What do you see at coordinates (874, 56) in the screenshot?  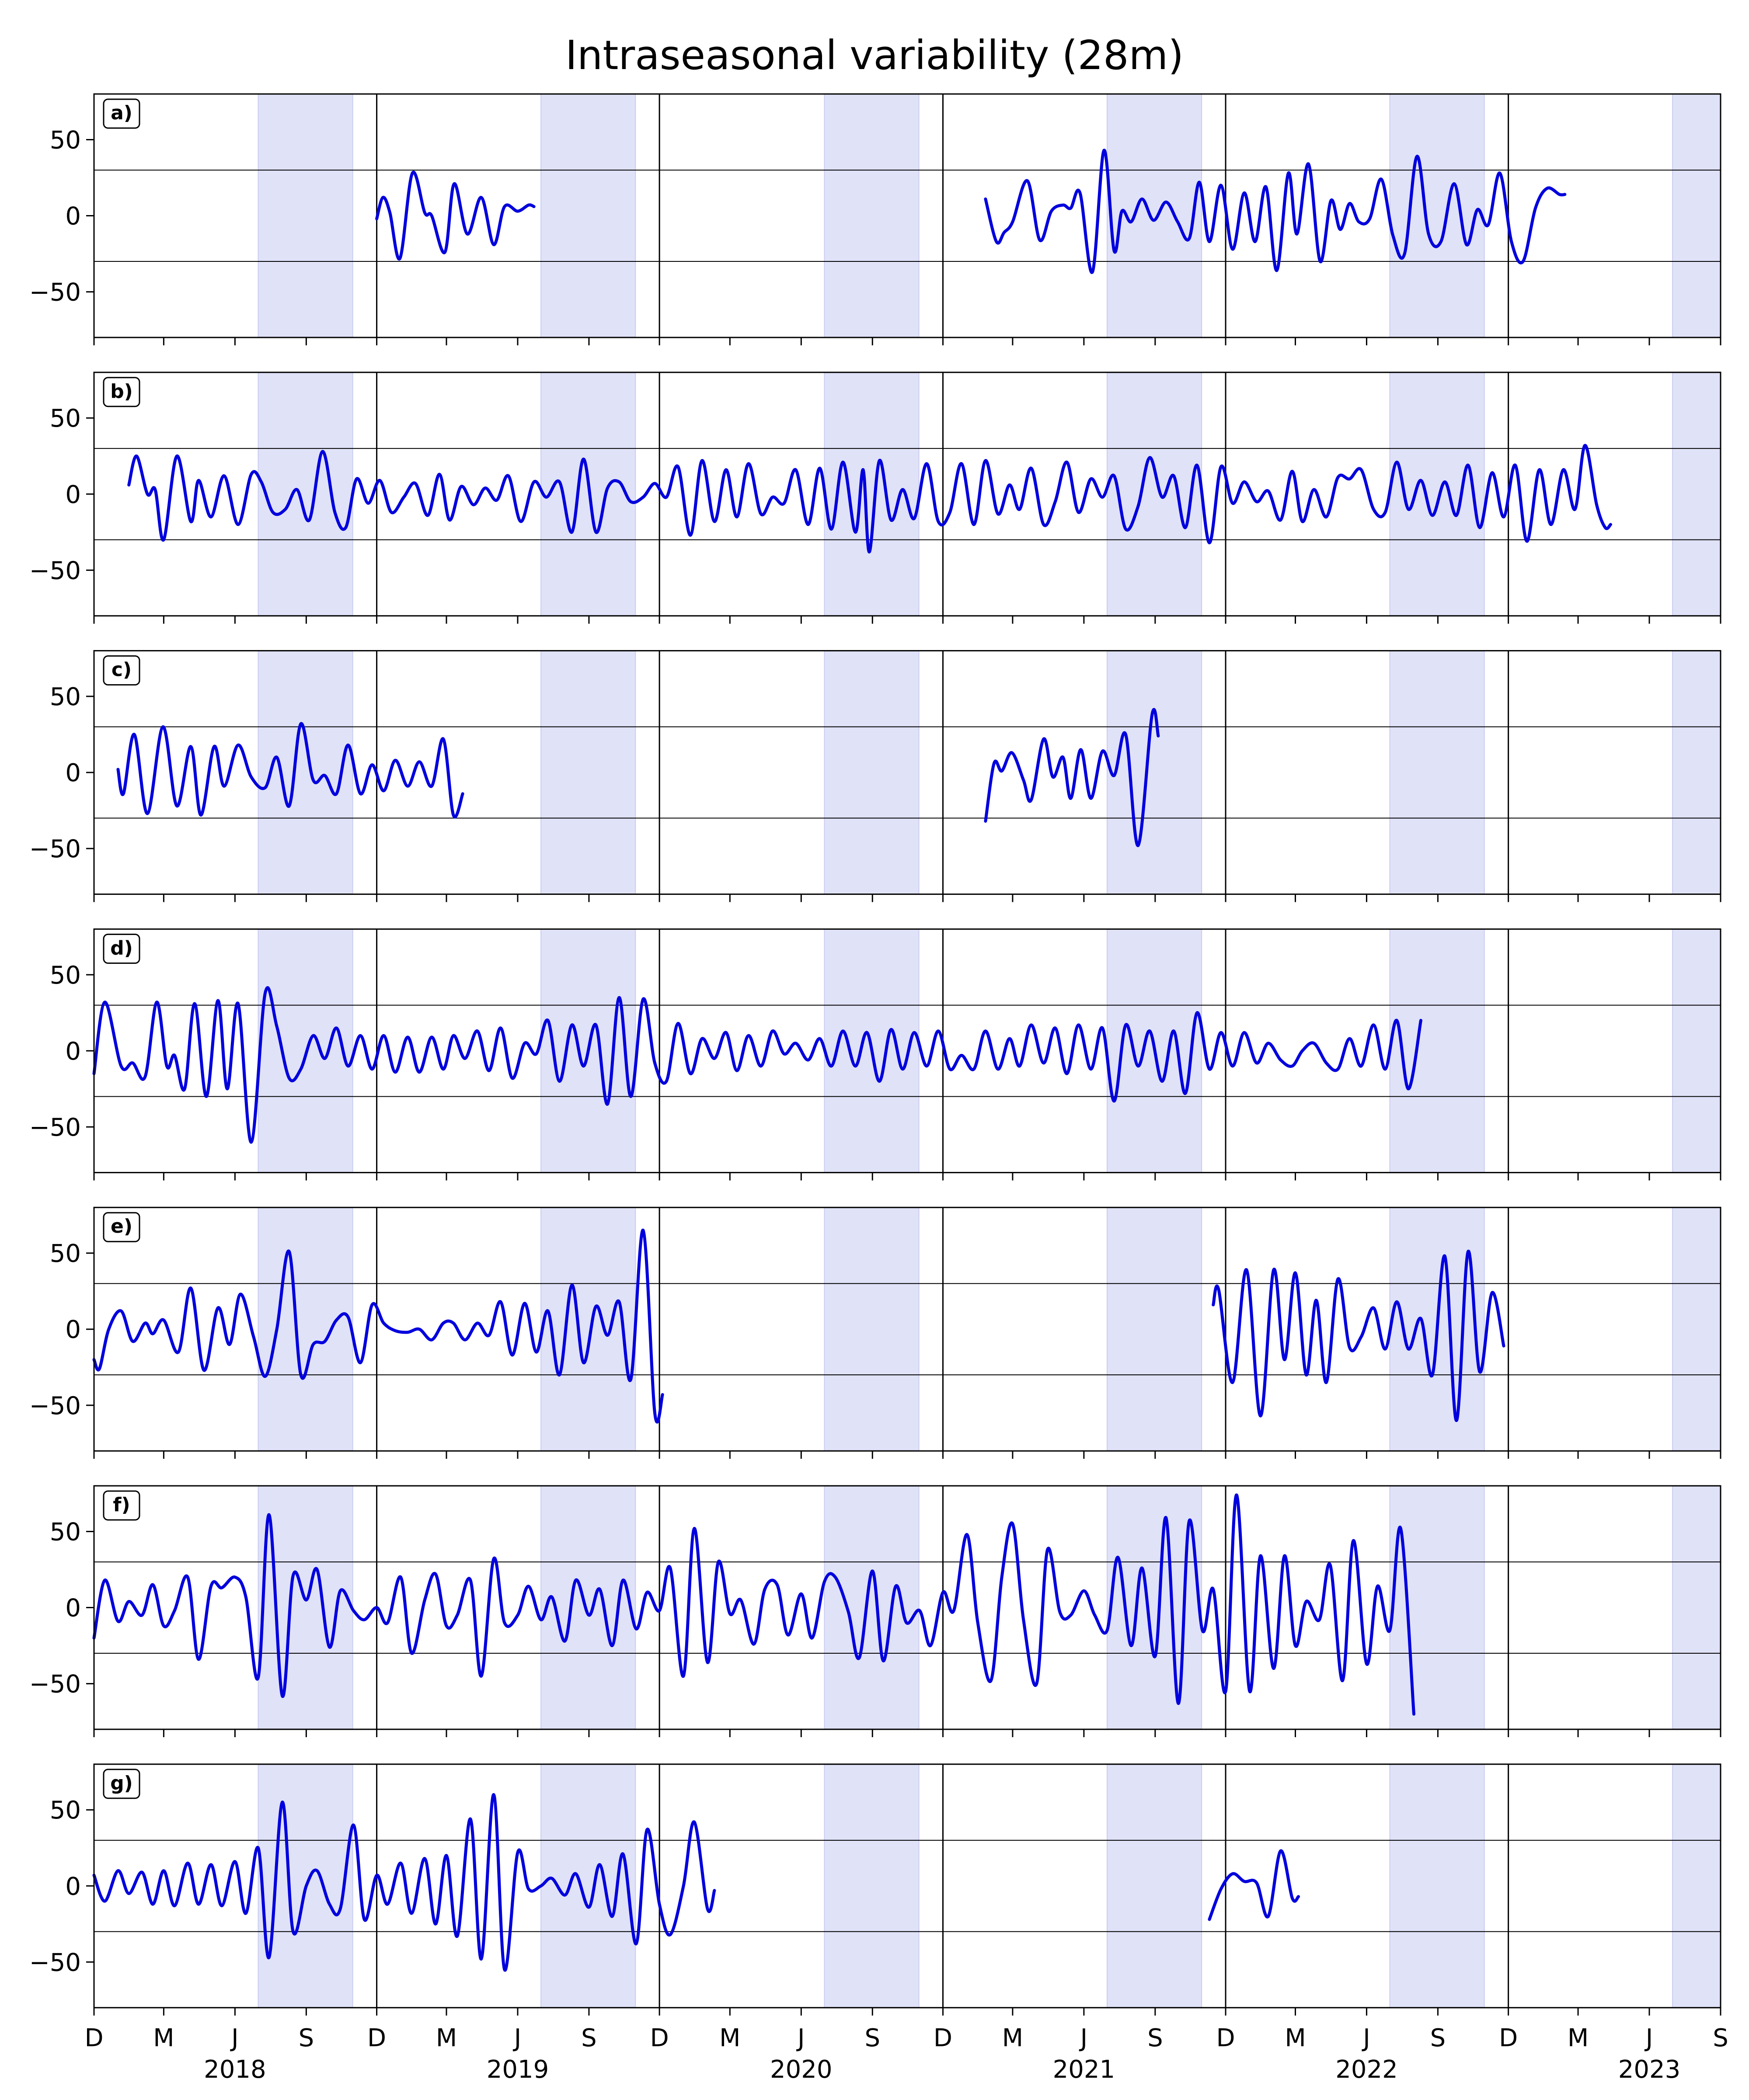 I see `chart-title: Intraseasonal variability (28m)` at bounding box center [874, 56].